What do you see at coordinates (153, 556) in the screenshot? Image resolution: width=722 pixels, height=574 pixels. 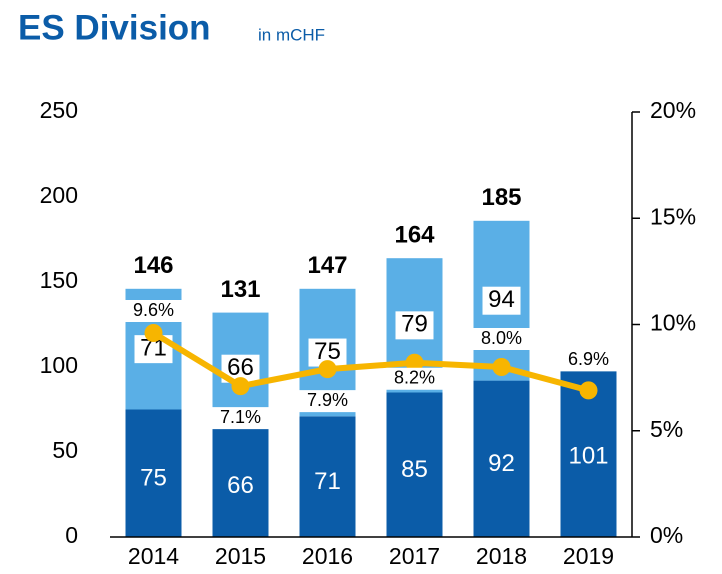 I see `x-tick-label: 2014` at bounding box center [153, 556].